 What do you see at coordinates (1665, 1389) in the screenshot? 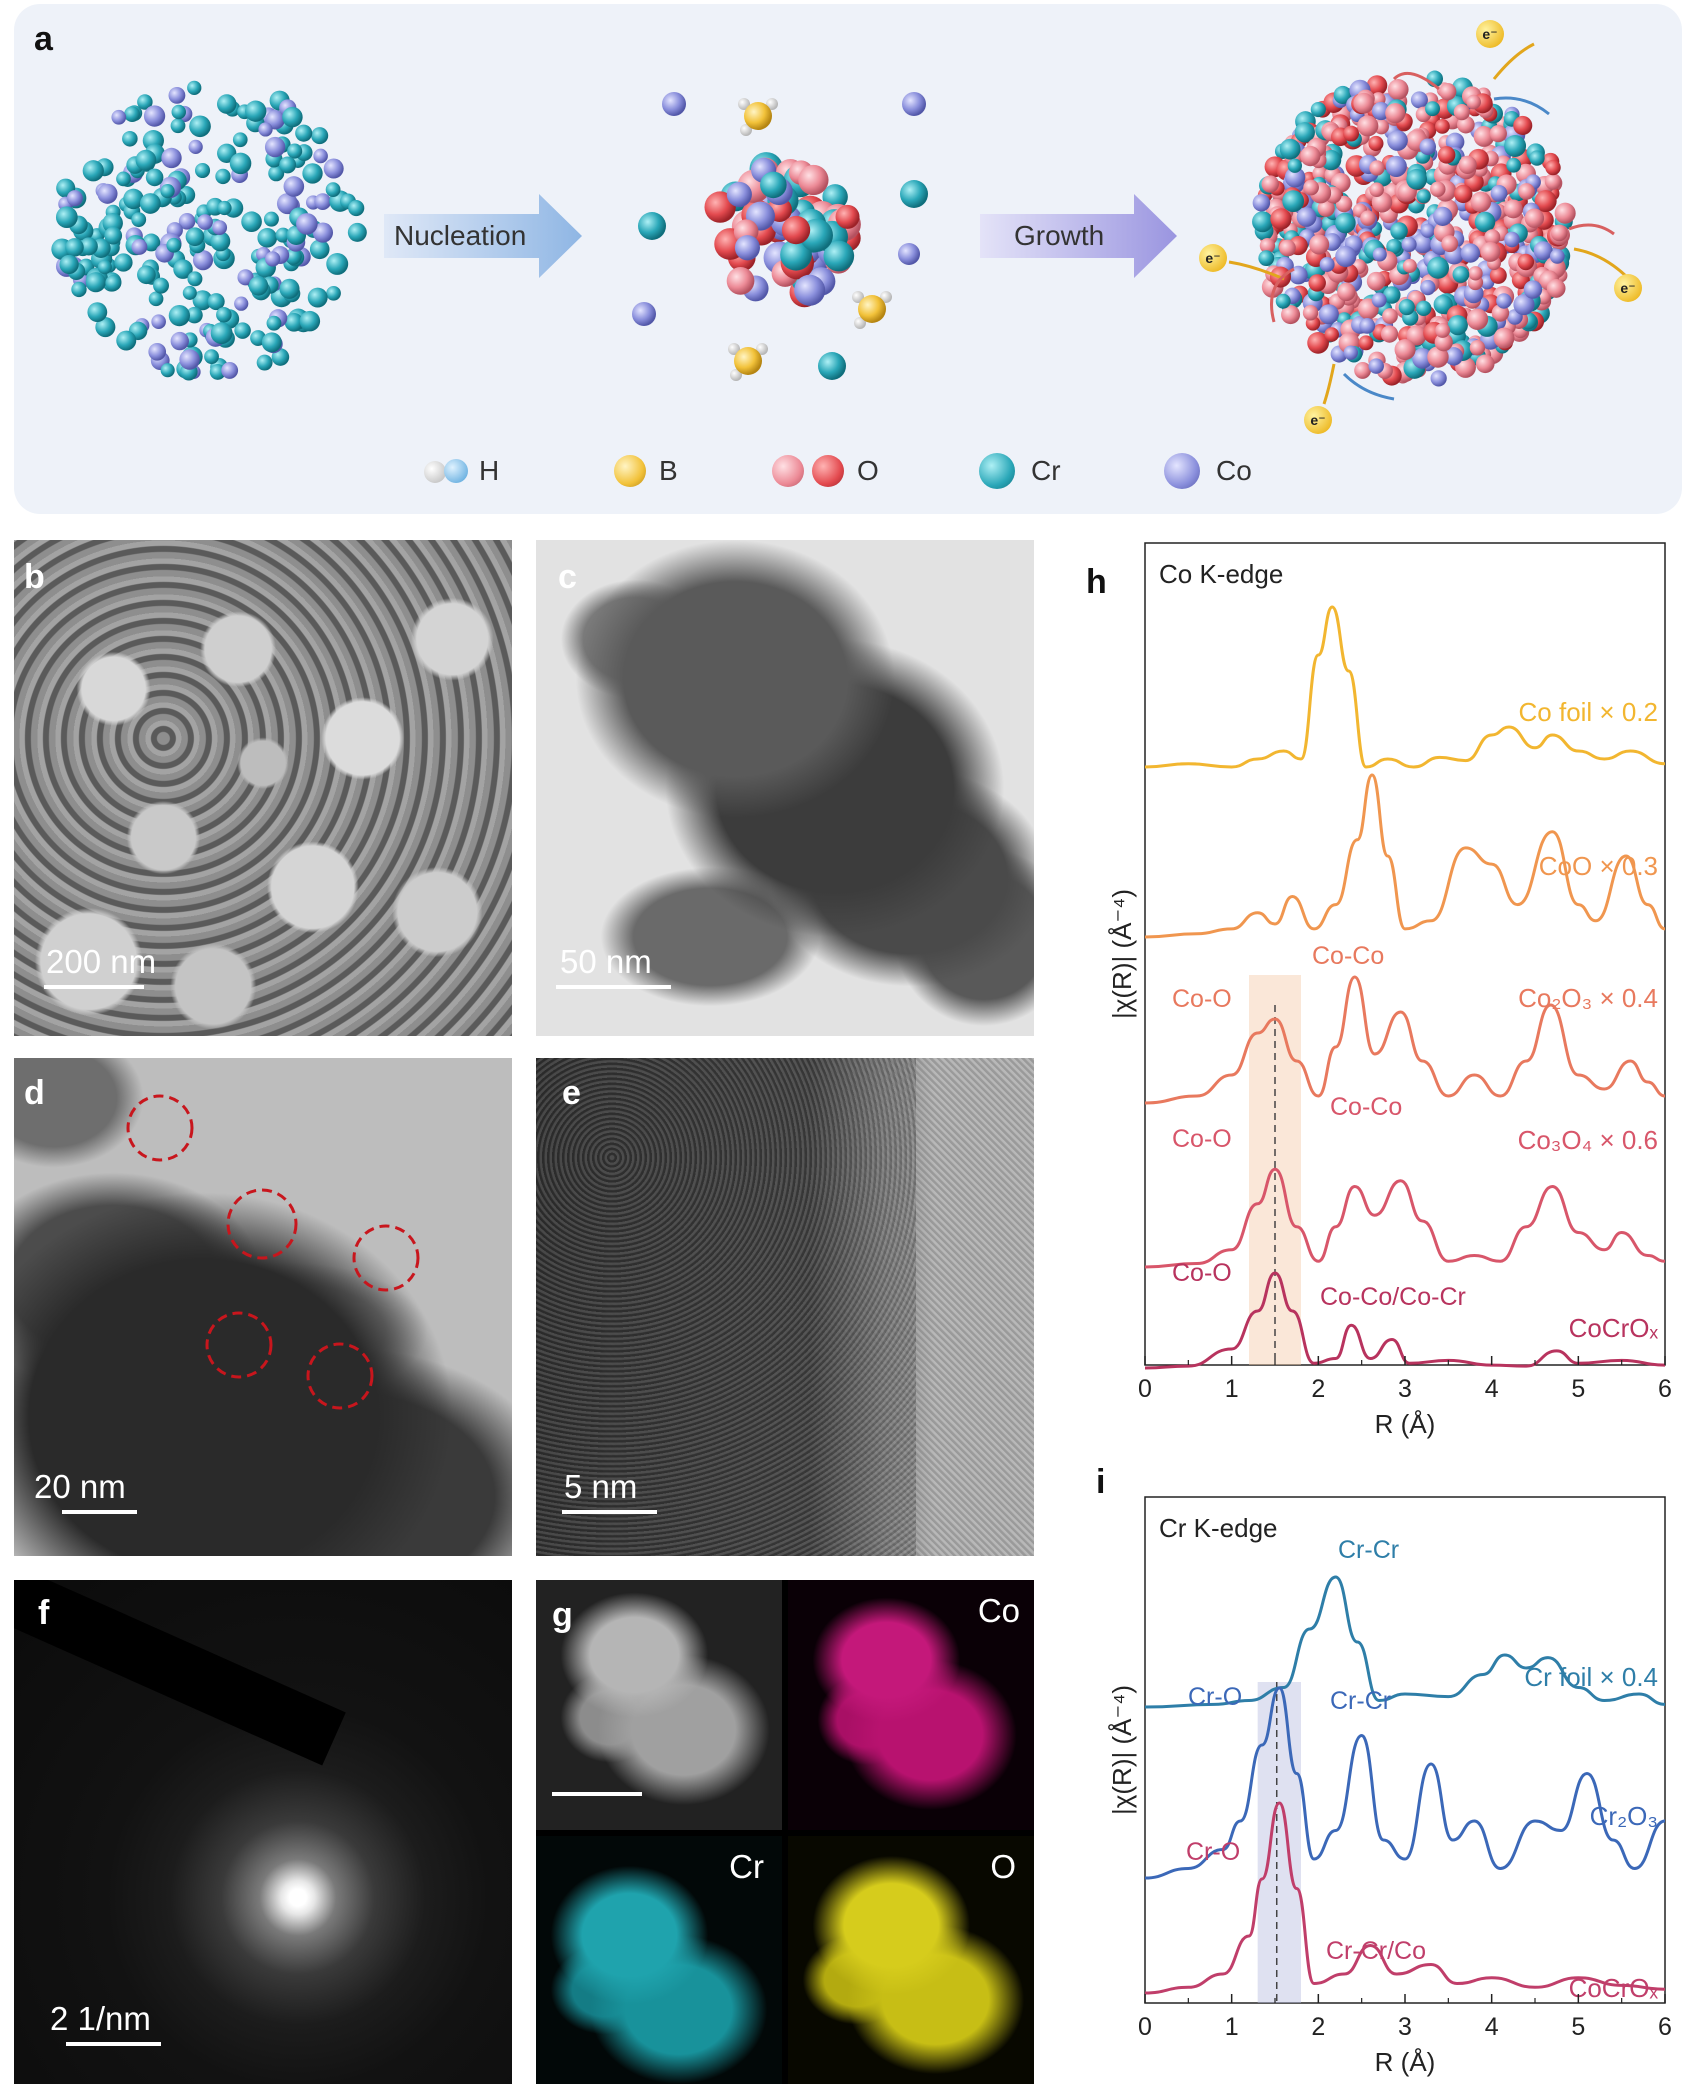
I see `x-tick-label: 6` at bounding box center [1665, 1389].